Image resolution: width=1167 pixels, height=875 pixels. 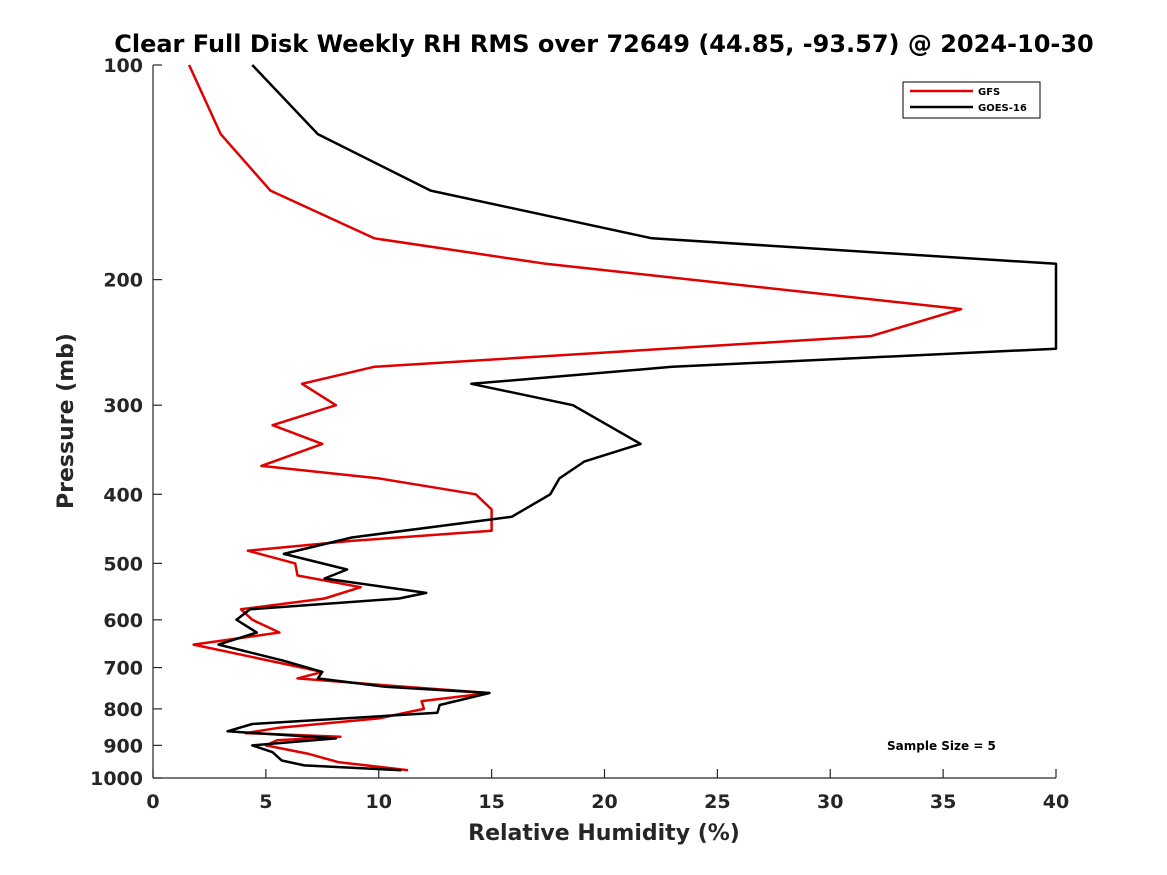 What do you see at coordinates (379, 802) in the screenshot?
I see `x-tick-label: 10` at bounding box center [379, 802].